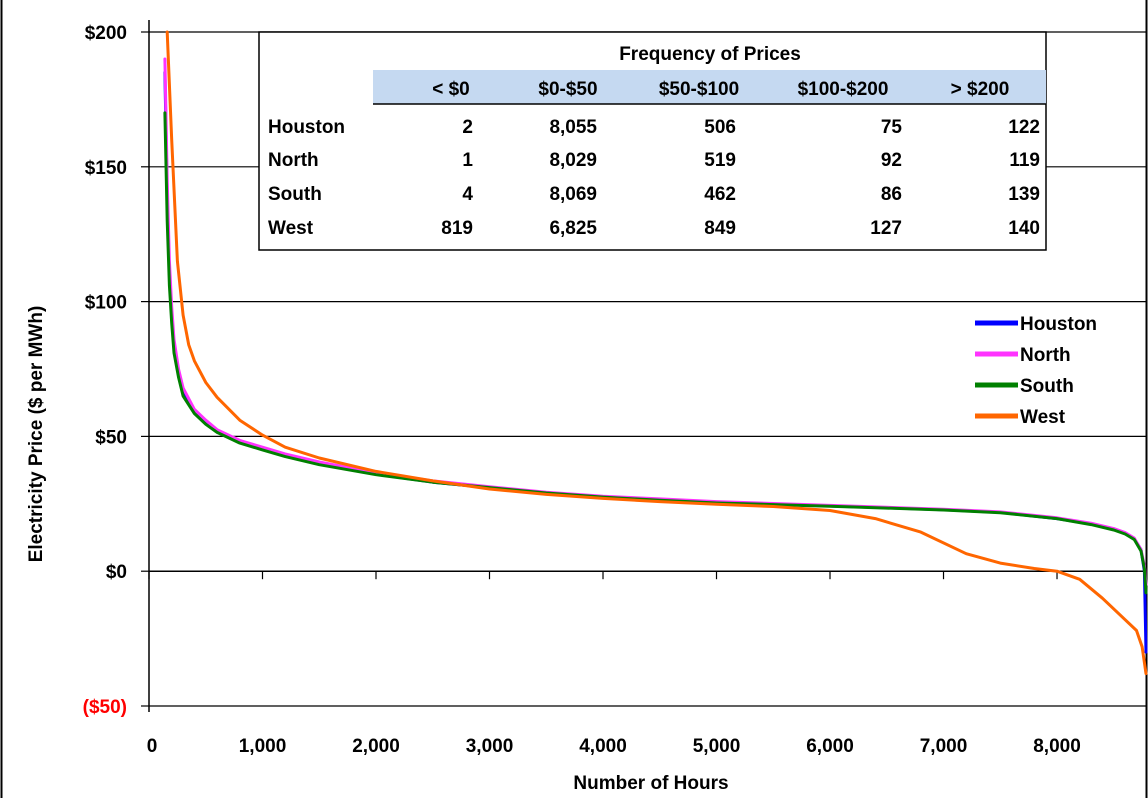 This screenshot has width=1148, height=803. Describe the element at coordinates (467, 194) in the screenshot. I see `table-cell: 4` at that location.